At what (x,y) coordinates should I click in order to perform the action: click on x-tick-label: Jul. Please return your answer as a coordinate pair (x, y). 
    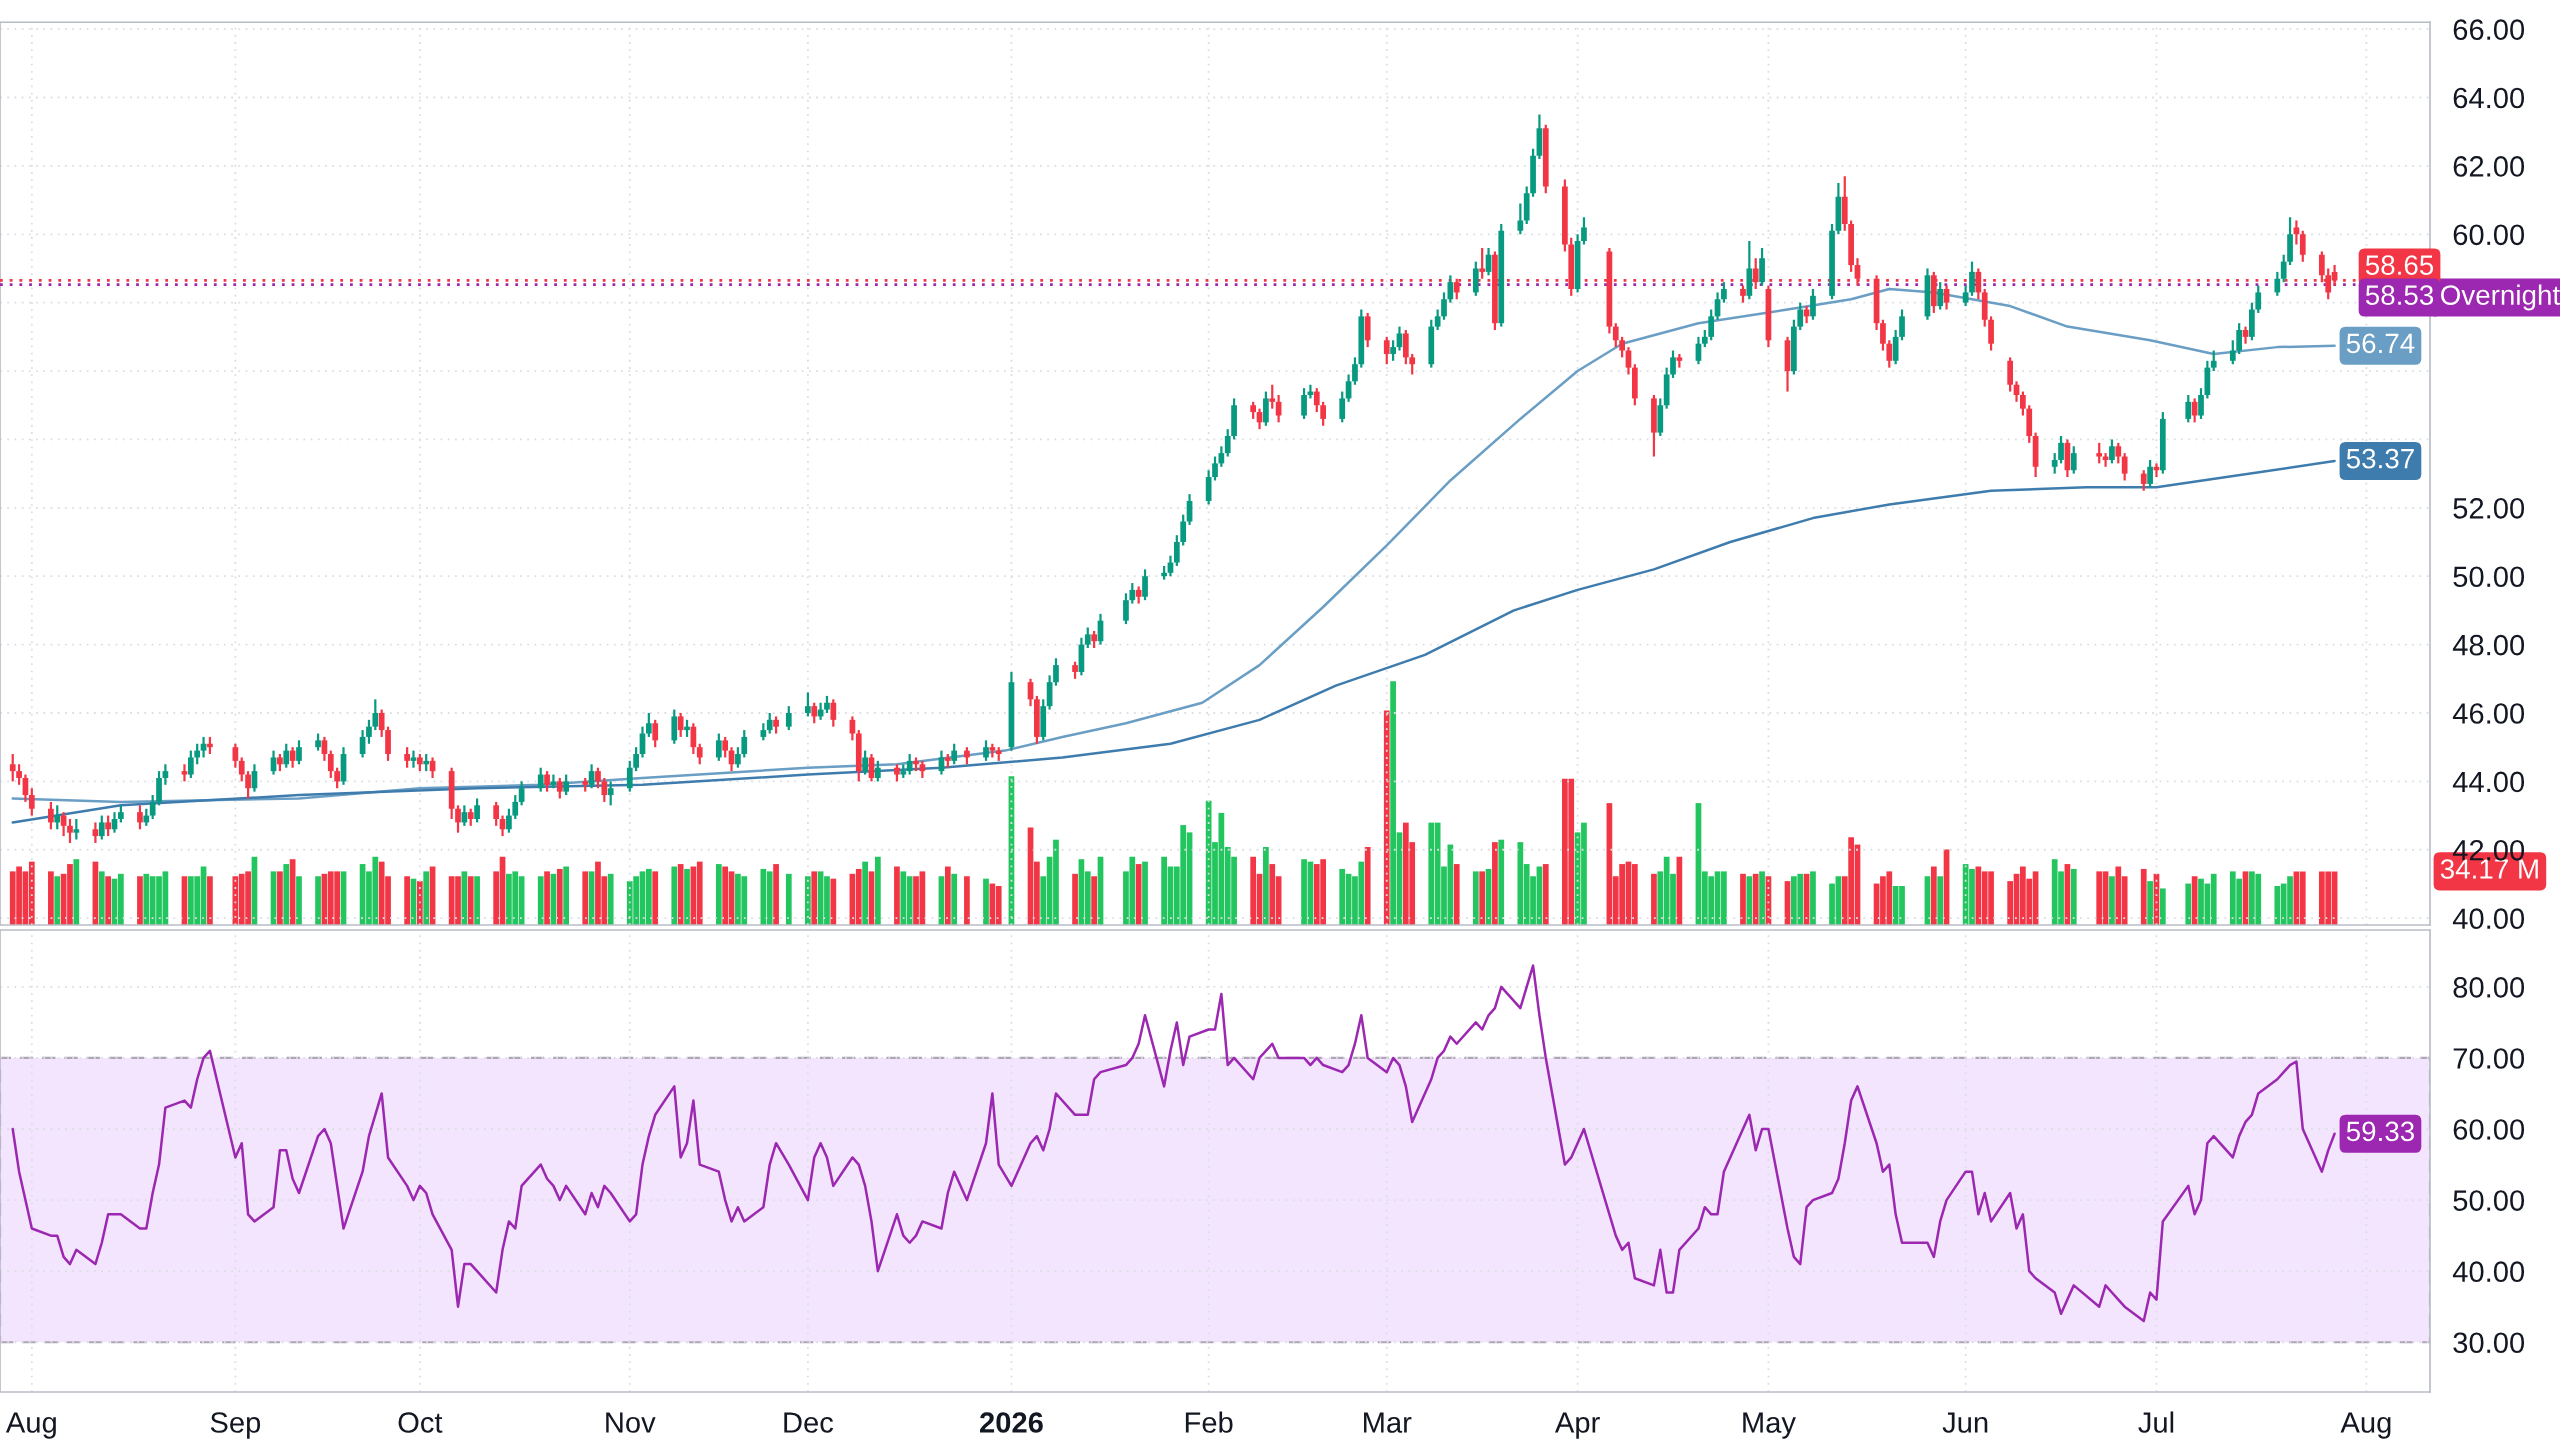
    Looking at the image, I should click on (2156, 1422).